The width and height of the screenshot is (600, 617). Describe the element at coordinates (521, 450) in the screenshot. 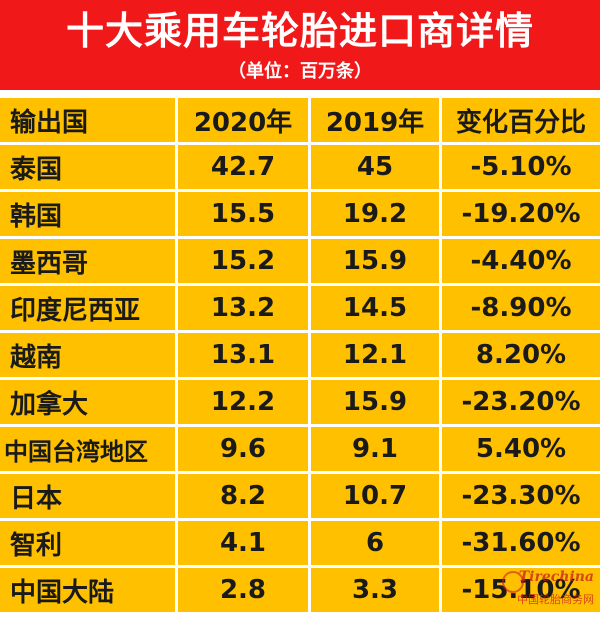

I see `change-cell: 5.40%` at that location.